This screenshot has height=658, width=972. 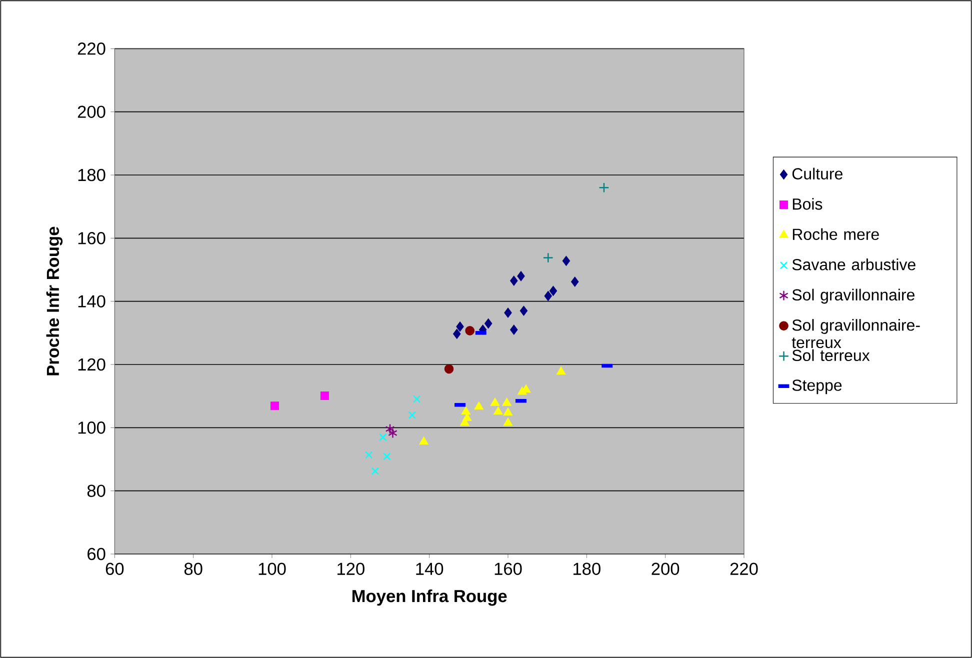 What do you see at coordinates (54, 301) in the screenshot?
I see `y-axis-title: Proche Infr Rouge` at bounding box center [54, 301].